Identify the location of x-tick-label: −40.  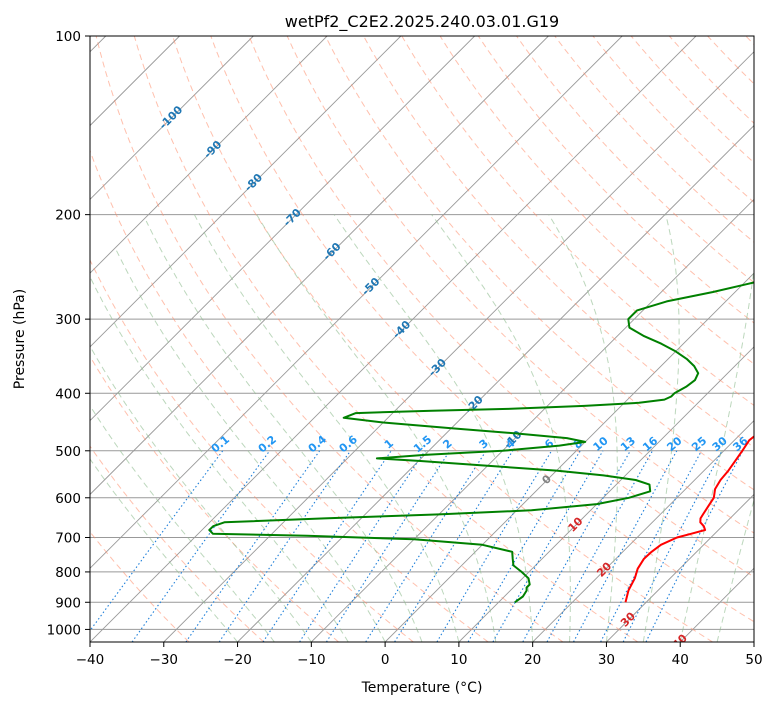
(90, 660).